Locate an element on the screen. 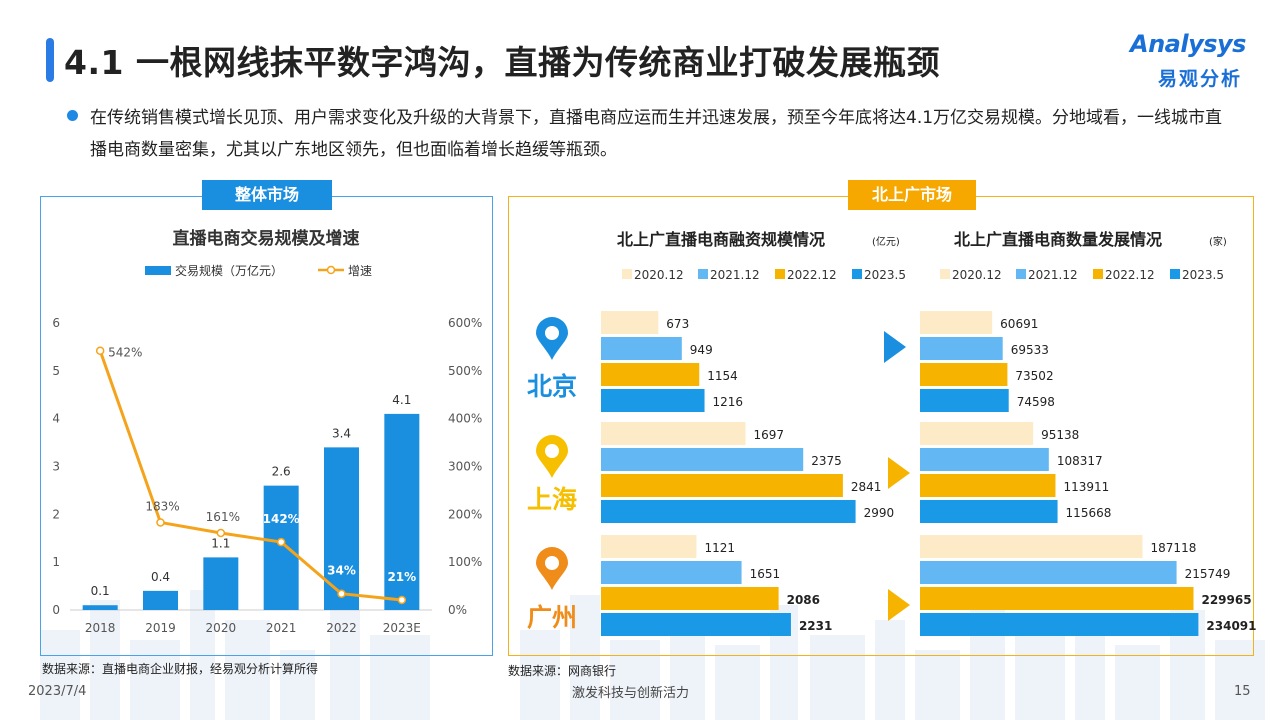 Image resolution: width=1280 pixels, height=720 pixels. title-accent-bar is located at coordinates (50, 60).